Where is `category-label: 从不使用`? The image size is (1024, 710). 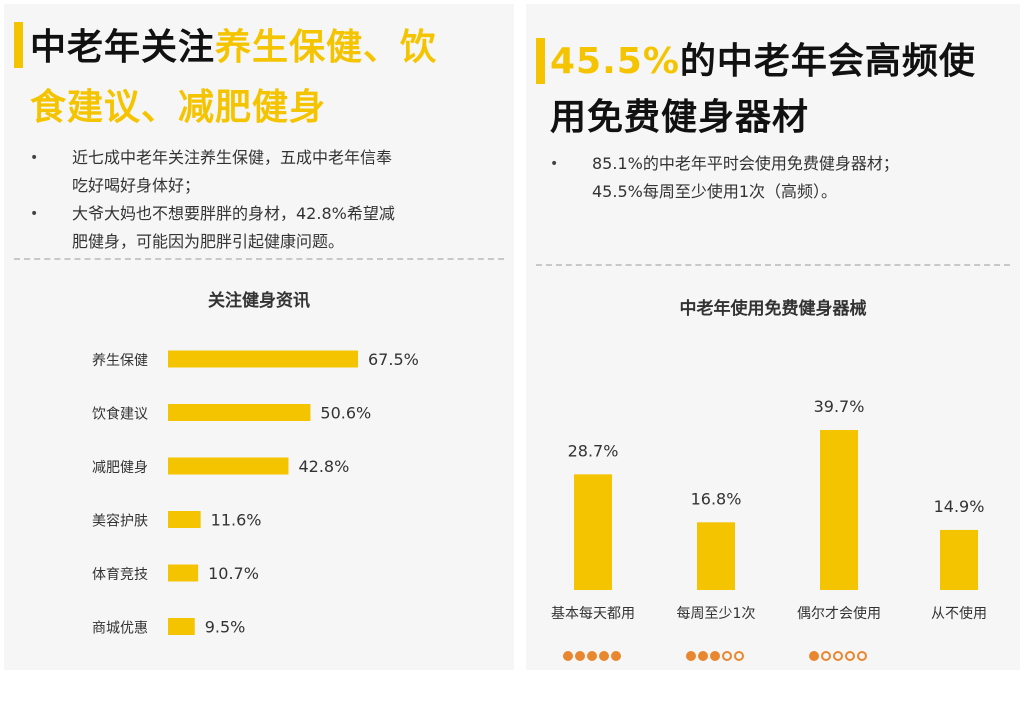 category-label: 从不使用 is located at coordinates (959, 613).